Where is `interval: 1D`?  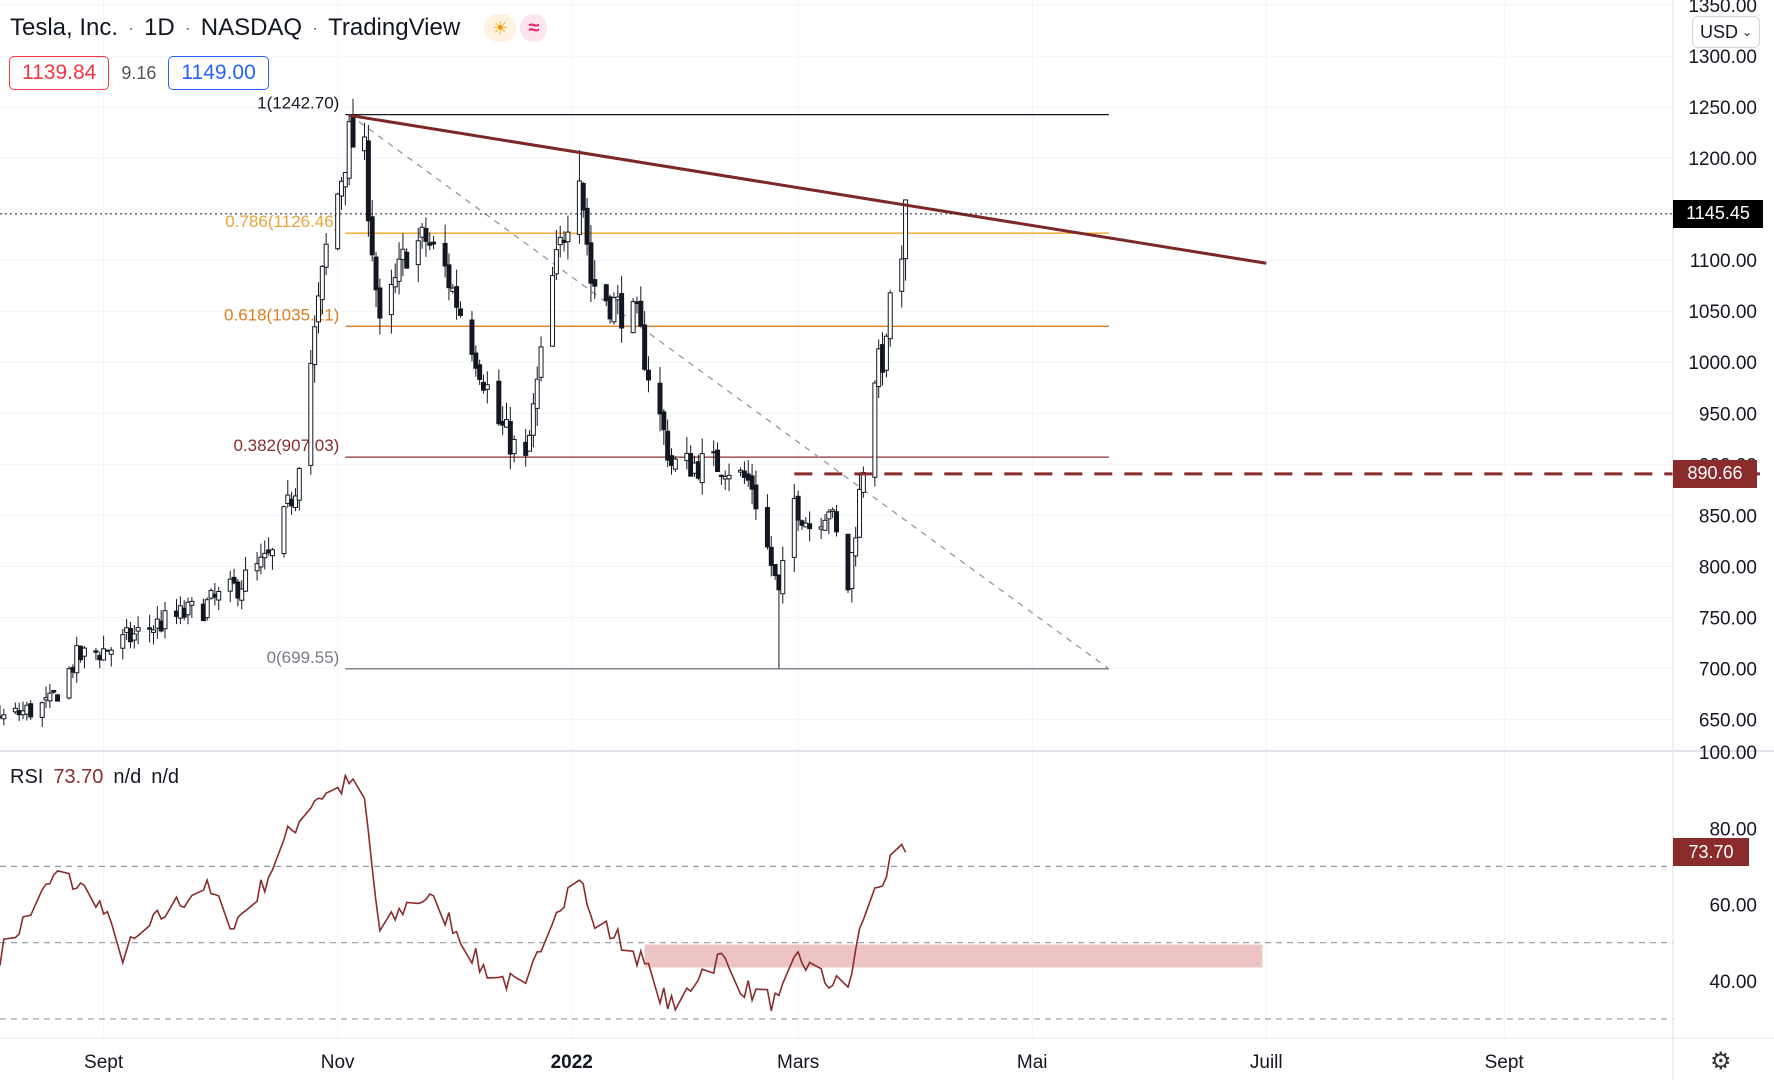
interval: 1D is located at coordinates (159, 27).